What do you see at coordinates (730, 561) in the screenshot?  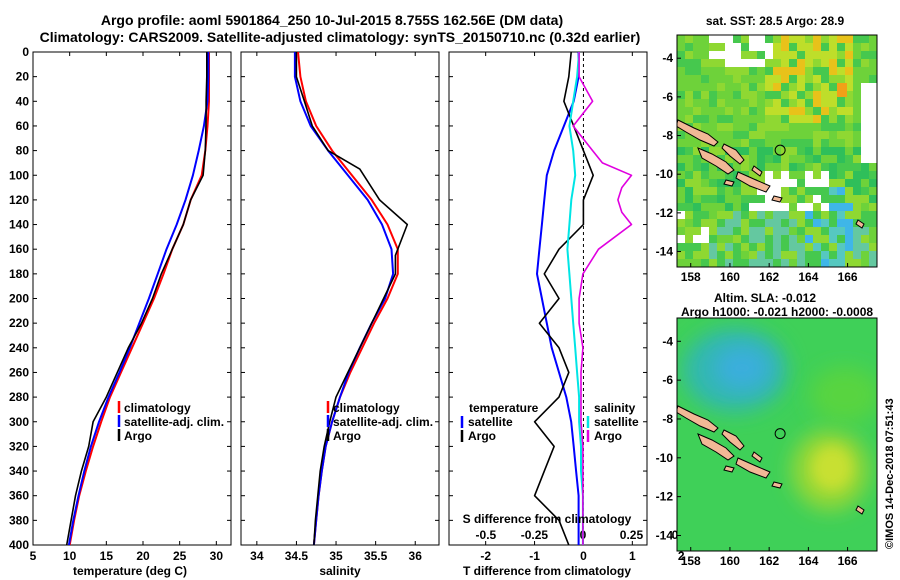 I see `map-x-tick-label: 160` at bounding box center [730, 561].